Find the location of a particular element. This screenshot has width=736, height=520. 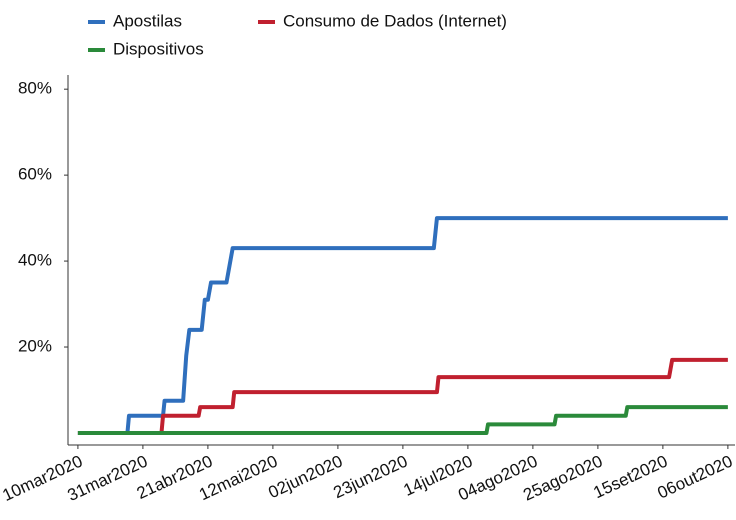

y-tick-label: 40% is located at coordinates (35, 260).